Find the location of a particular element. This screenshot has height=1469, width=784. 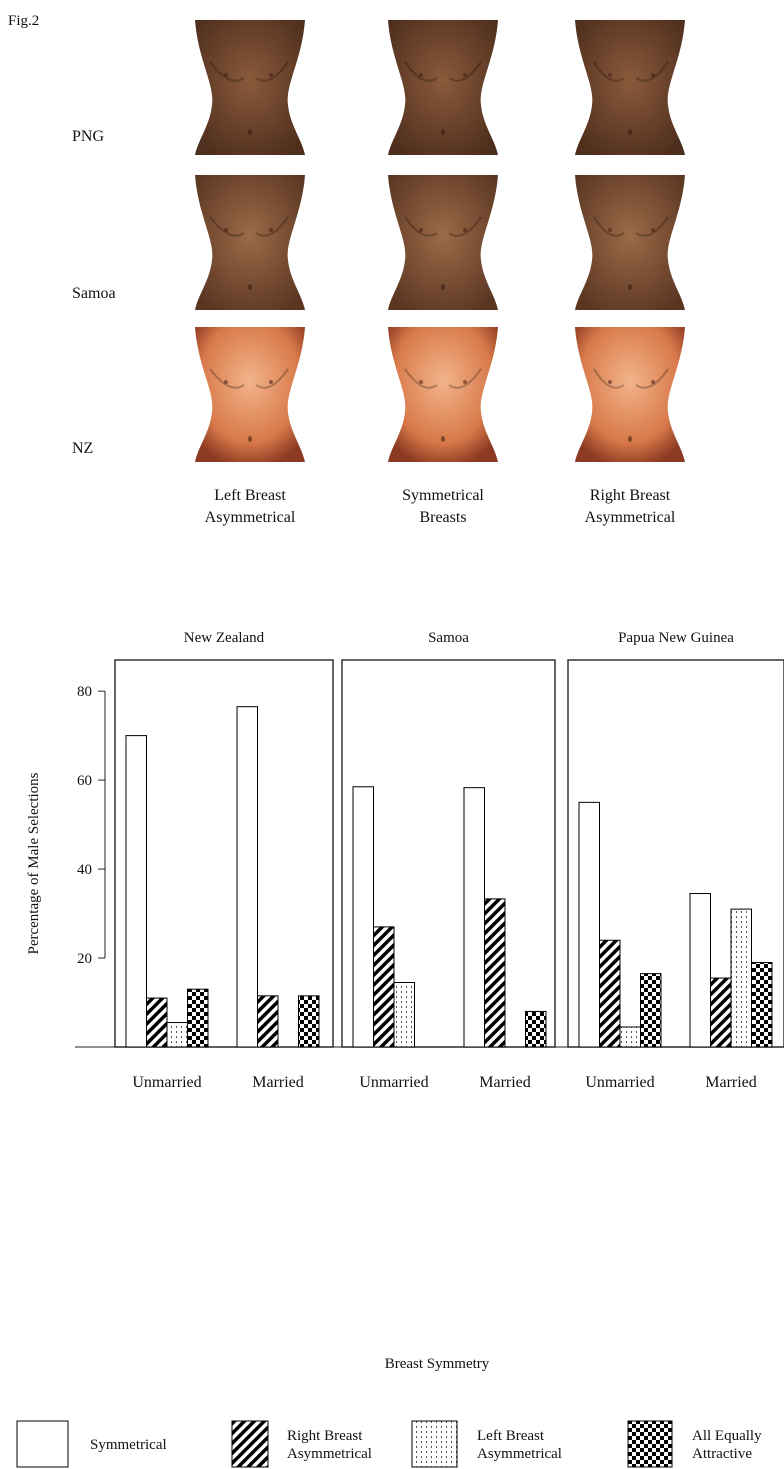

panel-title: Papua New Guinea is located at coordinates (676, 638).